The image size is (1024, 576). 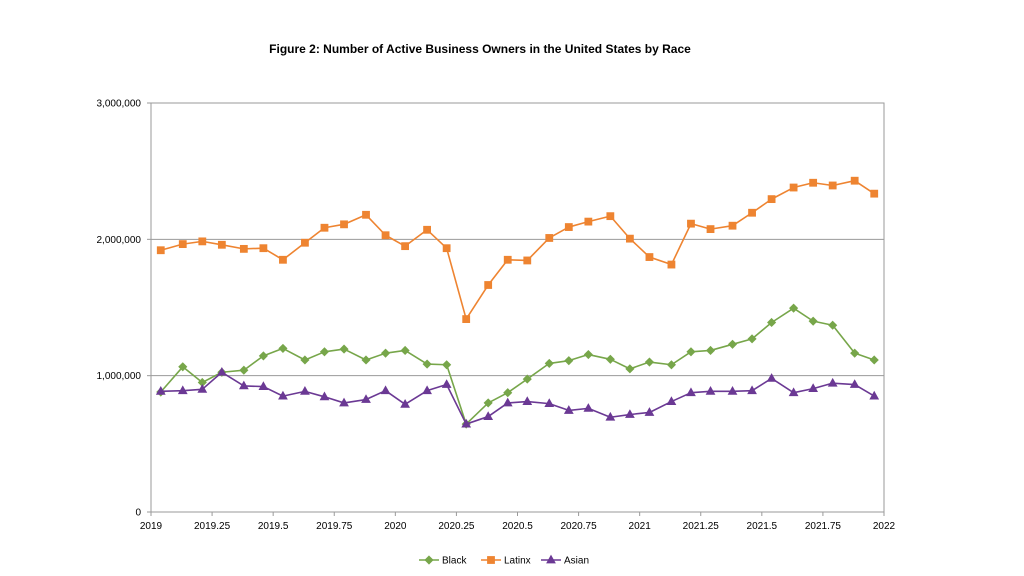 What do you see at coordinates (334, 526) in the screenshot?
I see `x-tick-label: 2019.75` at bounding box center [334, 526].